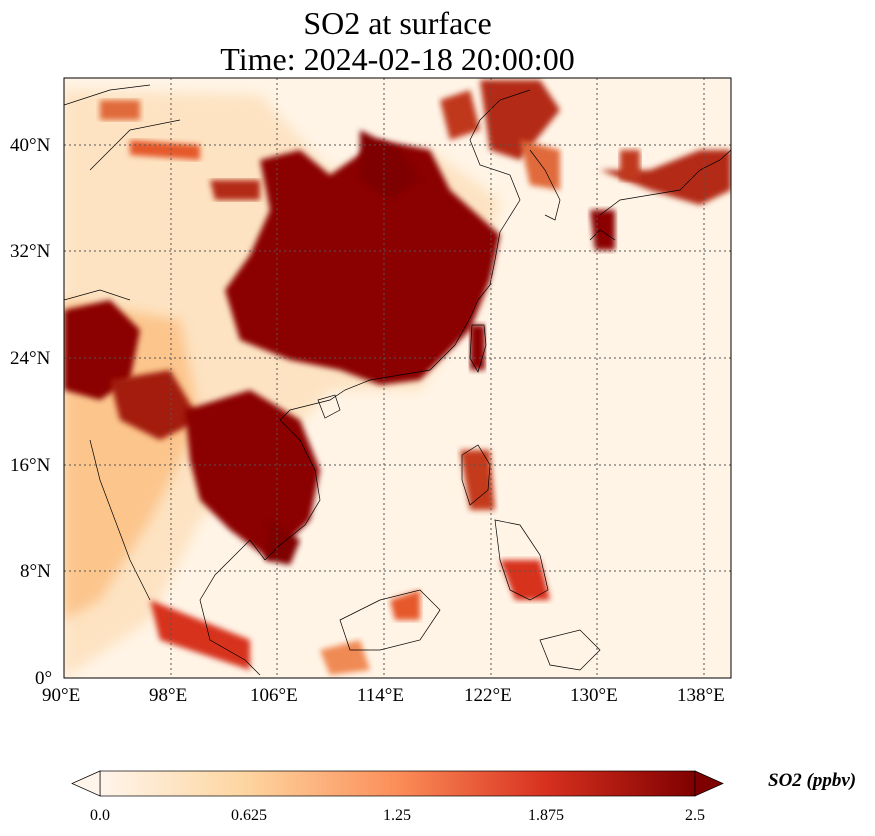  Describe the element at coordinates (30, 145) in the screenshot. I see `lat-tick: 40°N` at that location.